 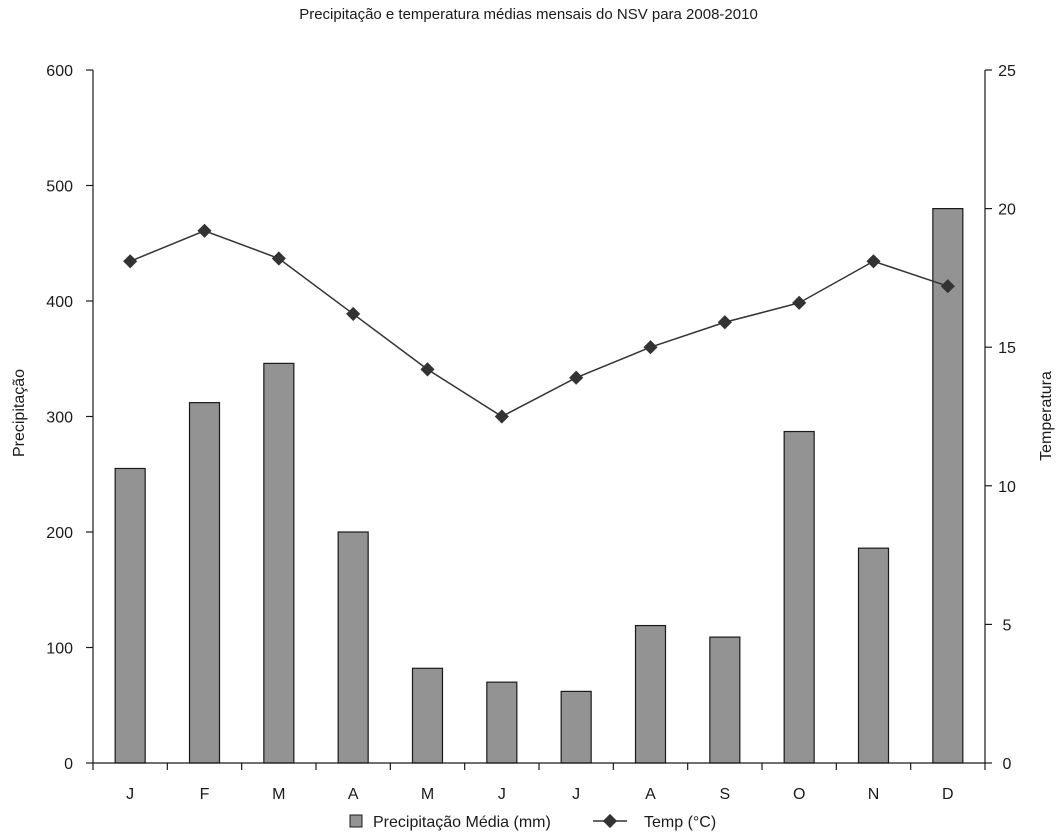 I want to click on y-tick-label-left: 500, so click(x=59, y=187).